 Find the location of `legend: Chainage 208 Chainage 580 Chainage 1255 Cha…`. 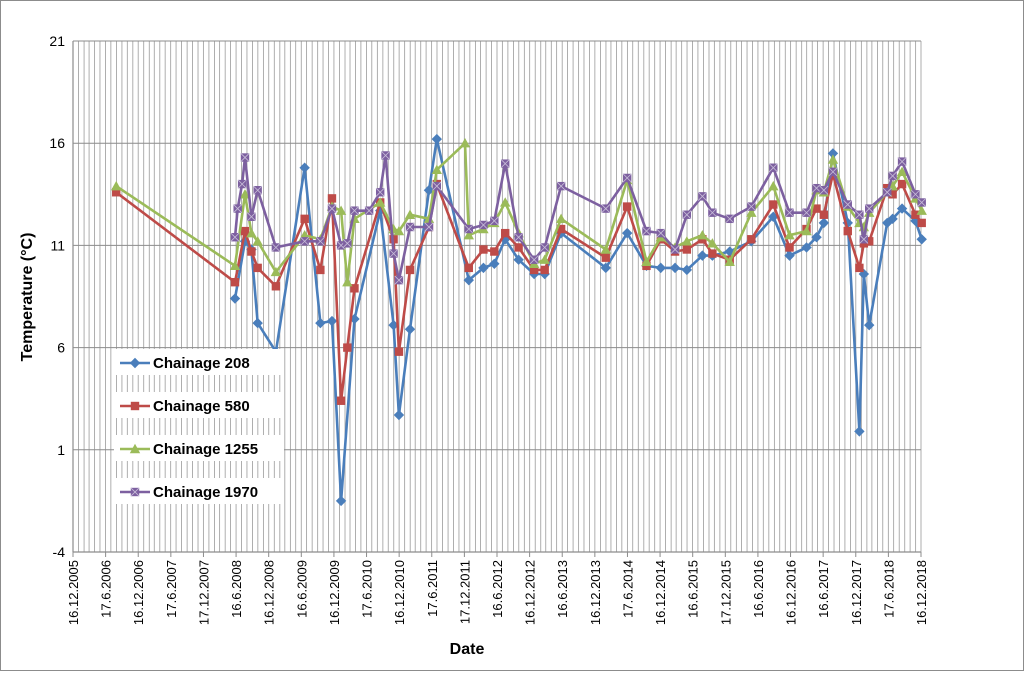

legend: Chainage 208 Chainage 580 Chainage 1255 Cha… is located at coordinates (199, 426).